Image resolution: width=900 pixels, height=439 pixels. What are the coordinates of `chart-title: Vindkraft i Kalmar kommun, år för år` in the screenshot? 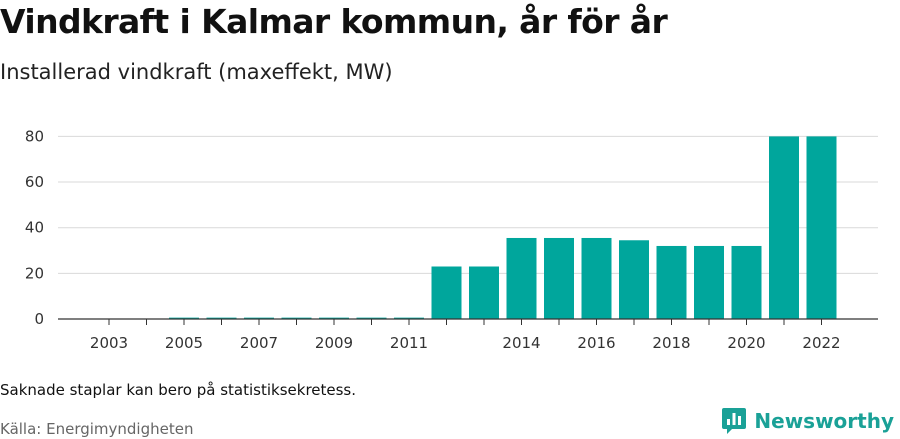 It's located at (334, 21).